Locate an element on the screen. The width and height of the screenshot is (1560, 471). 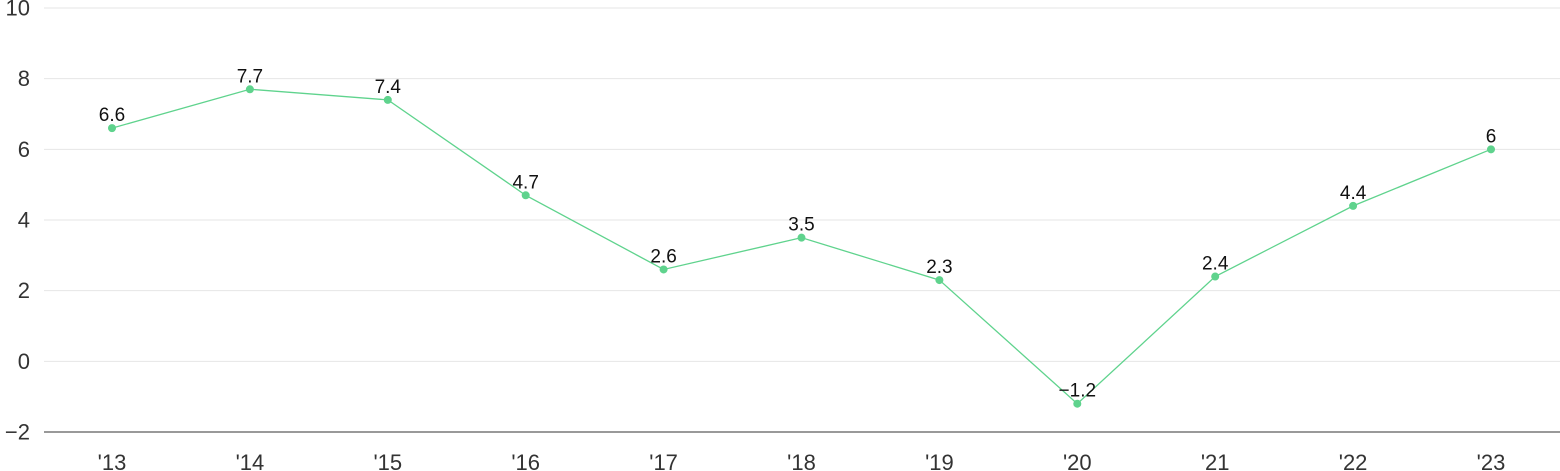
y-tick-label: −2 is located at coordinates (17, 432).